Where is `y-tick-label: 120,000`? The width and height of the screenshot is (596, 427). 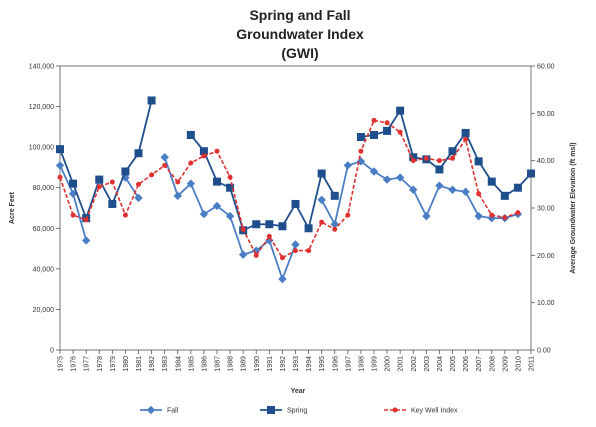
y-tick-label: 120,000 is located at coordinates (41, 107).